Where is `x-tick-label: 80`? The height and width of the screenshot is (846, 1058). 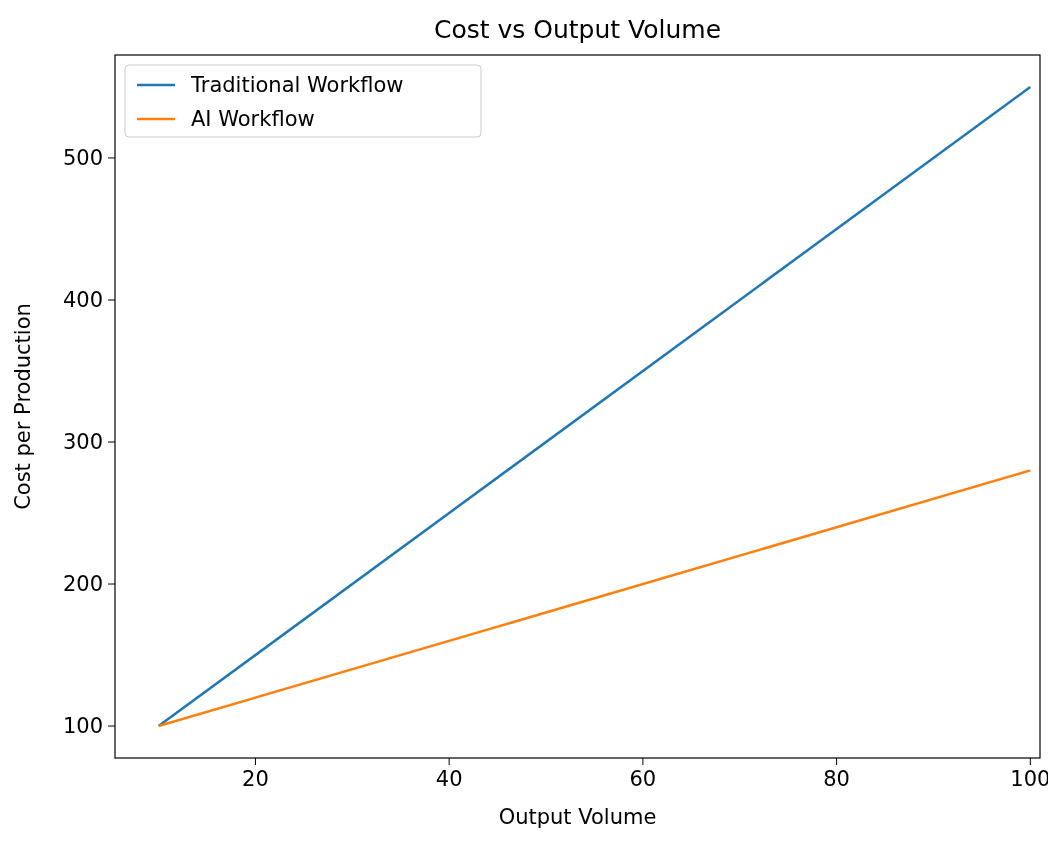
x-tick-label: 80 is located at coordinates (836, 779).